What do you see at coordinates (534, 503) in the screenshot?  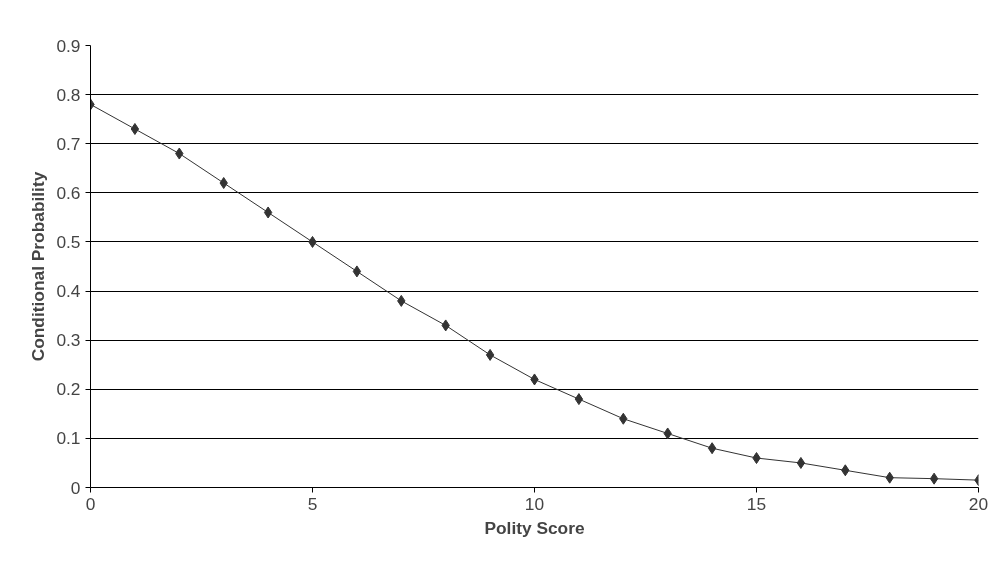 I see `x-tick-label: 10` at bounding box center [534, 503].